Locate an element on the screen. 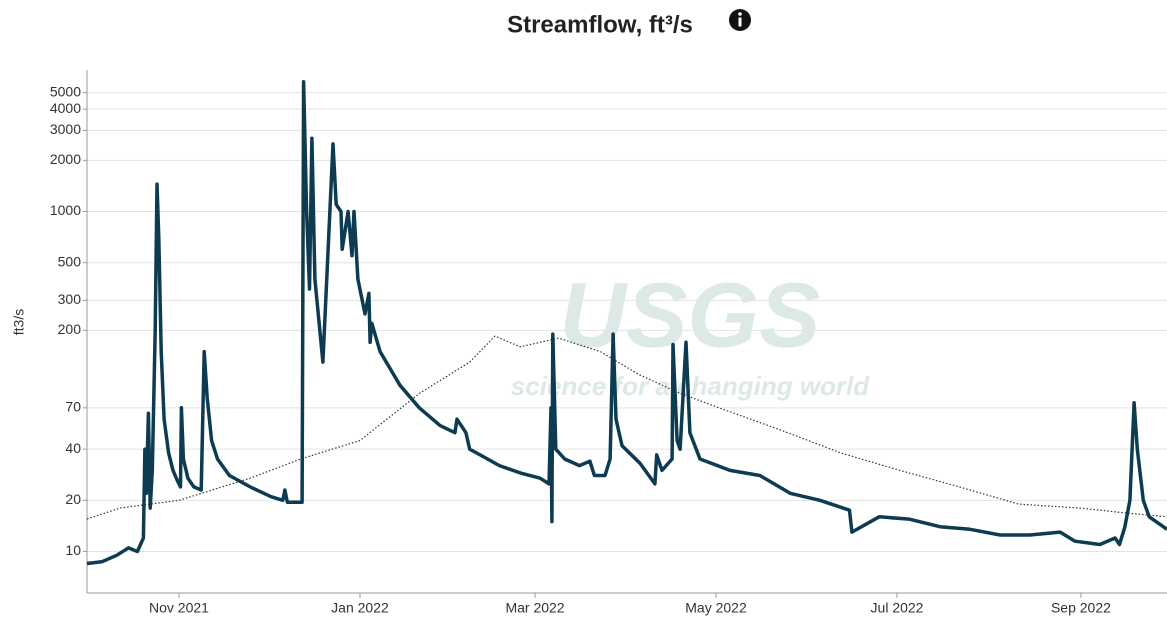 This screenshot has height=620, width=1167. y-axis-label: ft3/s is located at coordinates (19, 322).